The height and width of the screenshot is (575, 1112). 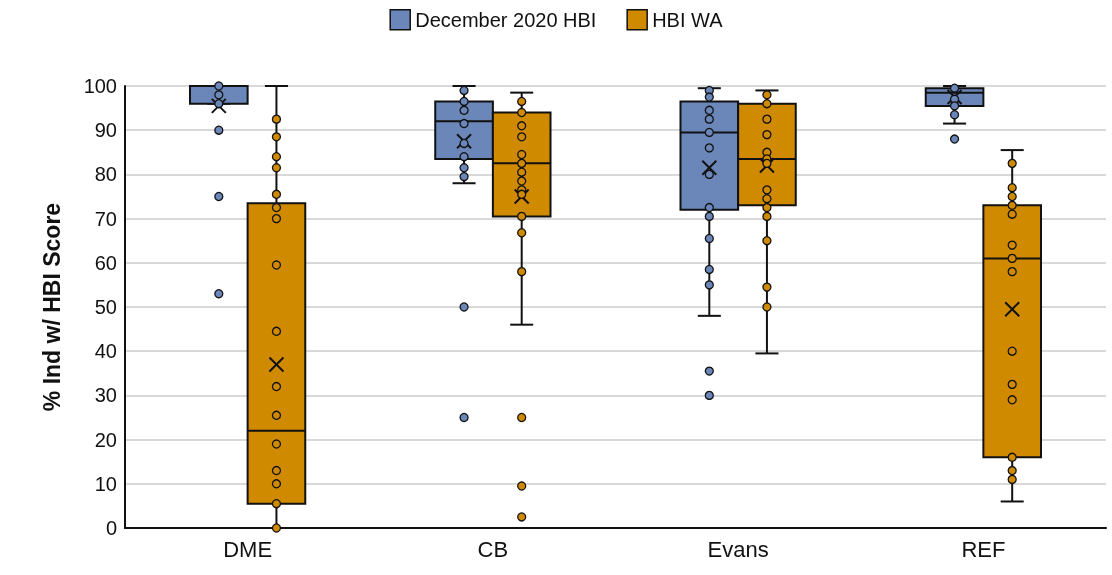 I want to click on x-tick-label: Evans, so click(x=738, y=549).